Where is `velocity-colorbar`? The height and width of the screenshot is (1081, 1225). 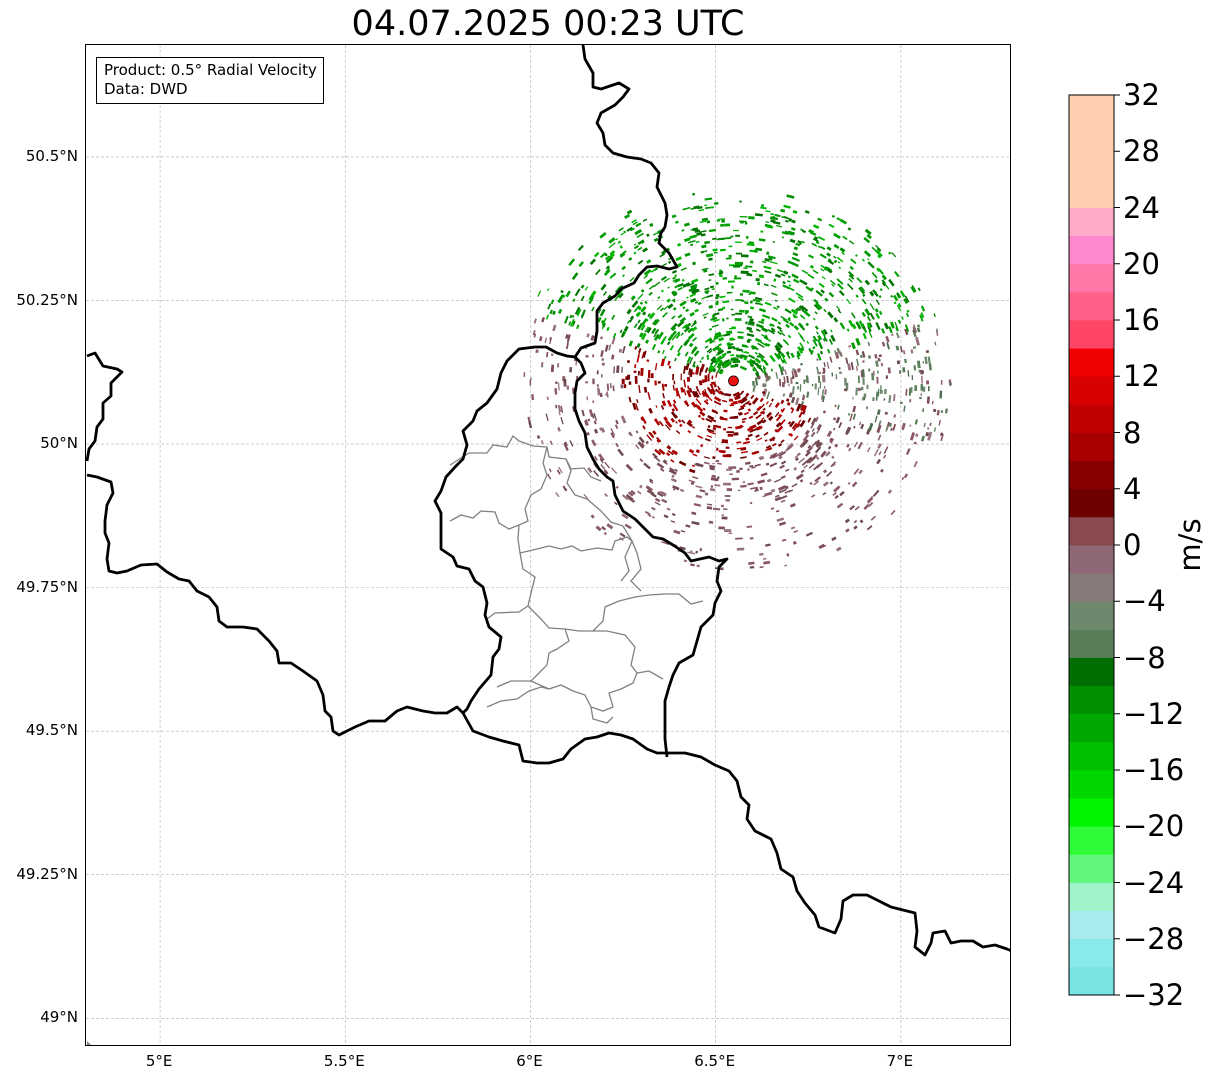 velocity-colorbar is located at coordinates (1094, 545).